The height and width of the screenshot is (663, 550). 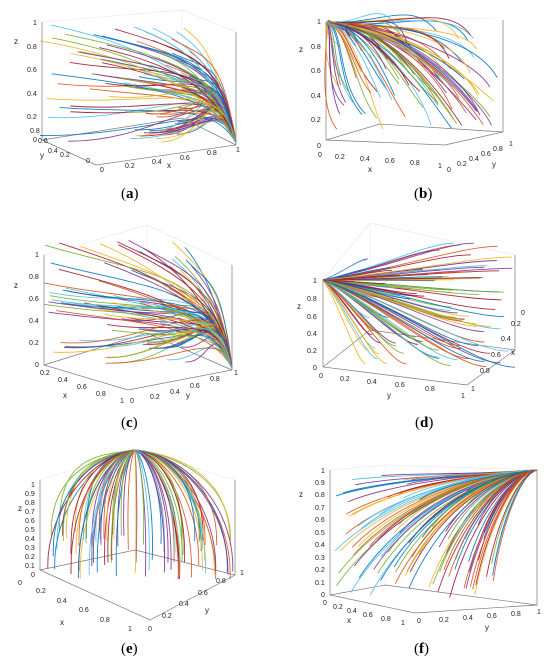 I want to click on tick-b-z-0.6: 0.6, so click(x=316, y=71).